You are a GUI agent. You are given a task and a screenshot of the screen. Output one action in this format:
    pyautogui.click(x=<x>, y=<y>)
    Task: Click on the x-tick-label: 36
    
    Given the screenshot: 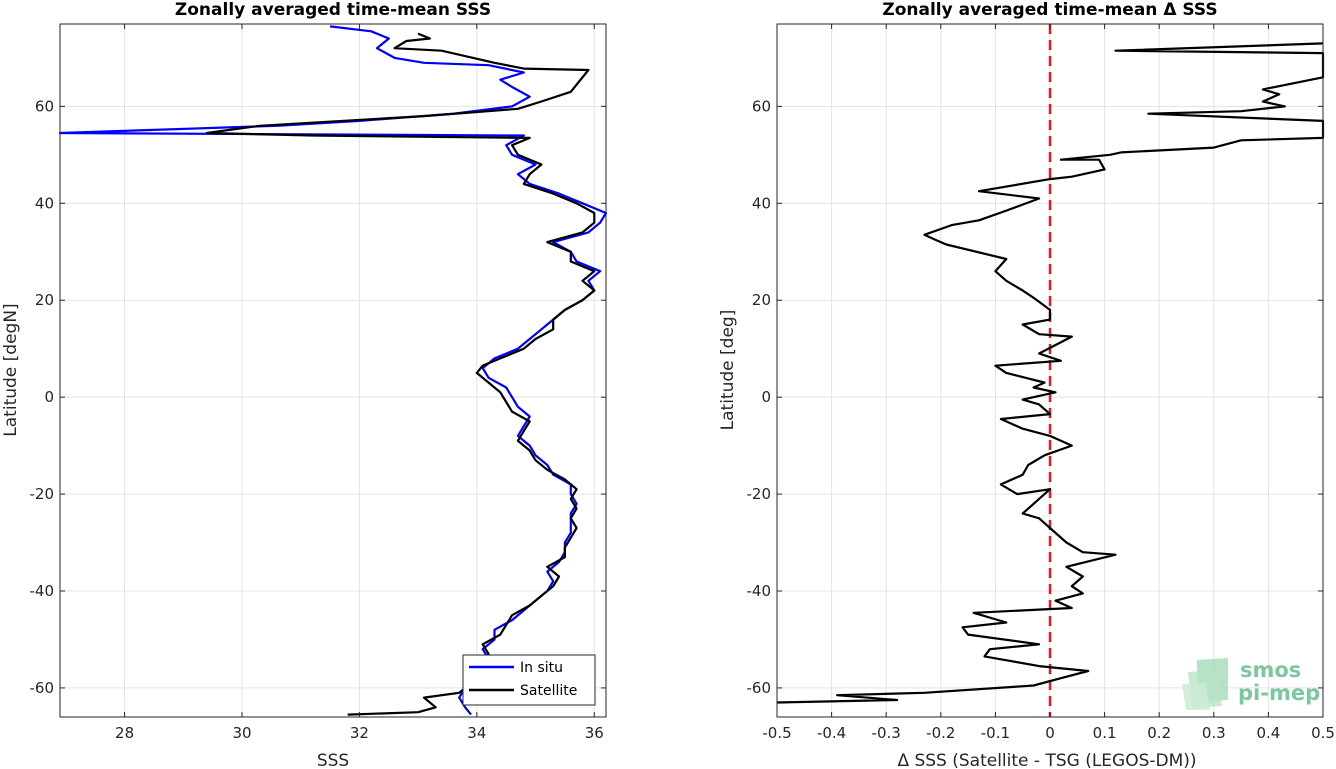 What is the action you would take?
    pyautogui.click(x=594, y=733)
    